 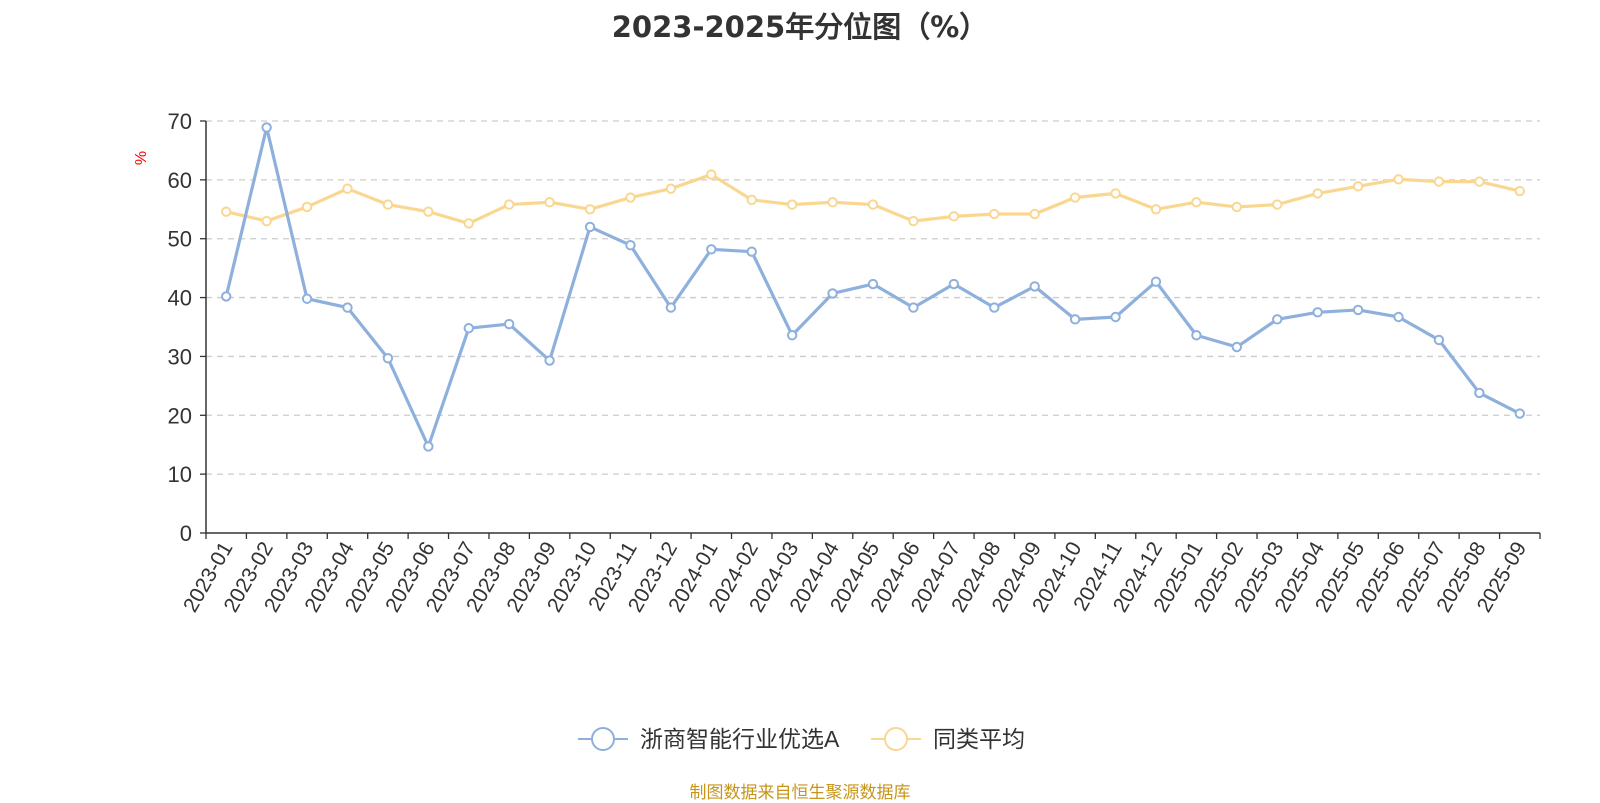 What do you see at coordinates (800, 27) in the screenshot?
I see `chart-title: 2023-2025年分位图（%）` at bounding box center [800, 27].